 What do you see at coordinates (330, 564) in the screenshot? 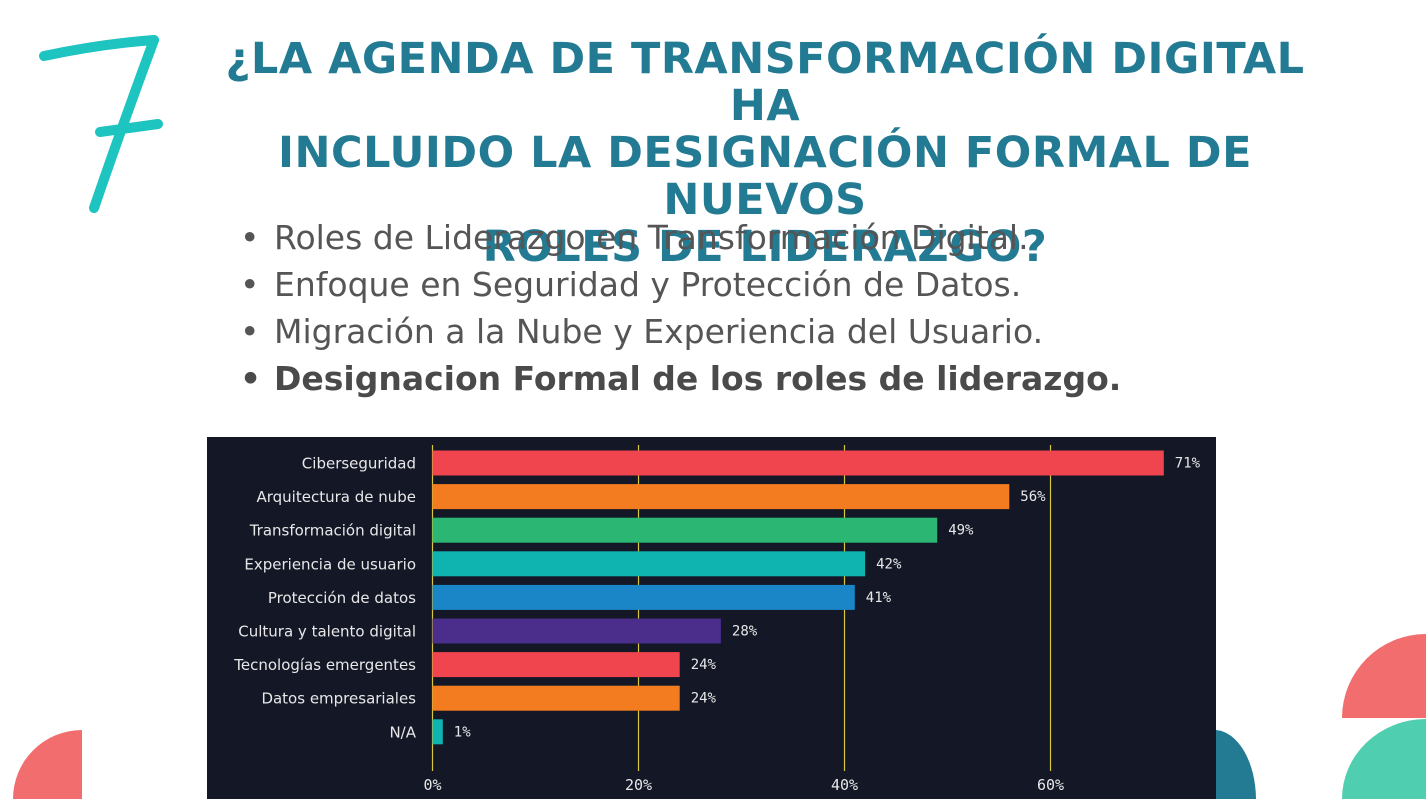
I see `category-label-4: Experiencia de usuario` at bounding box center [330, 564].